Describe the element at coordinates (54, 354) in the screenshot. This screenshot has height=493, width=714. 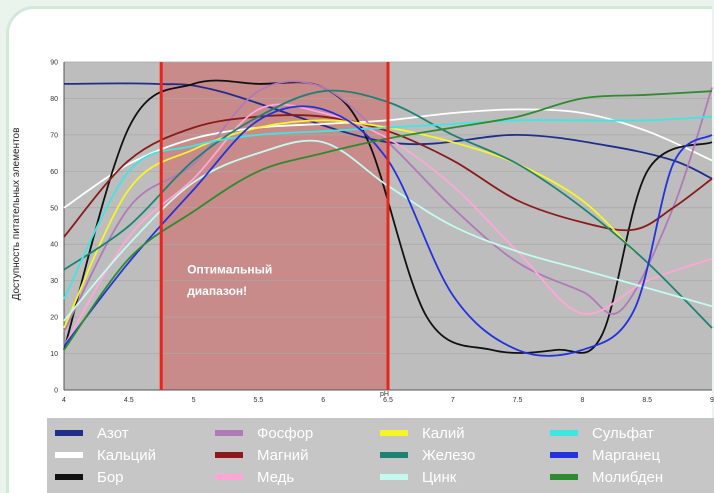
I see `y-tick-label: 10` at that location.